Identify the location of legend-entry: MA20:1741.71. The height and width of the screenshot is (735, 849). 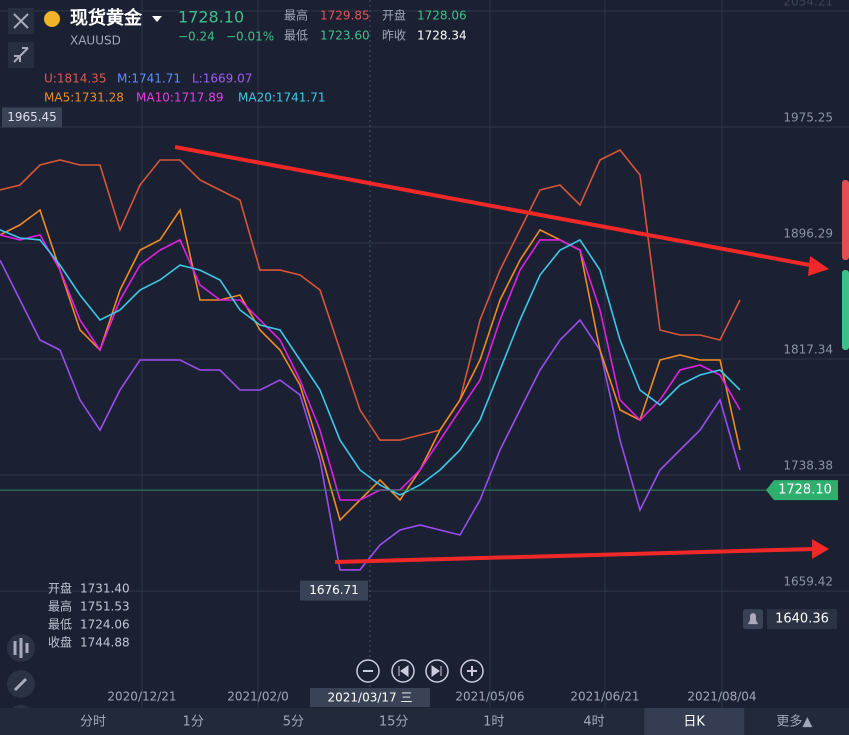
(282, 98).